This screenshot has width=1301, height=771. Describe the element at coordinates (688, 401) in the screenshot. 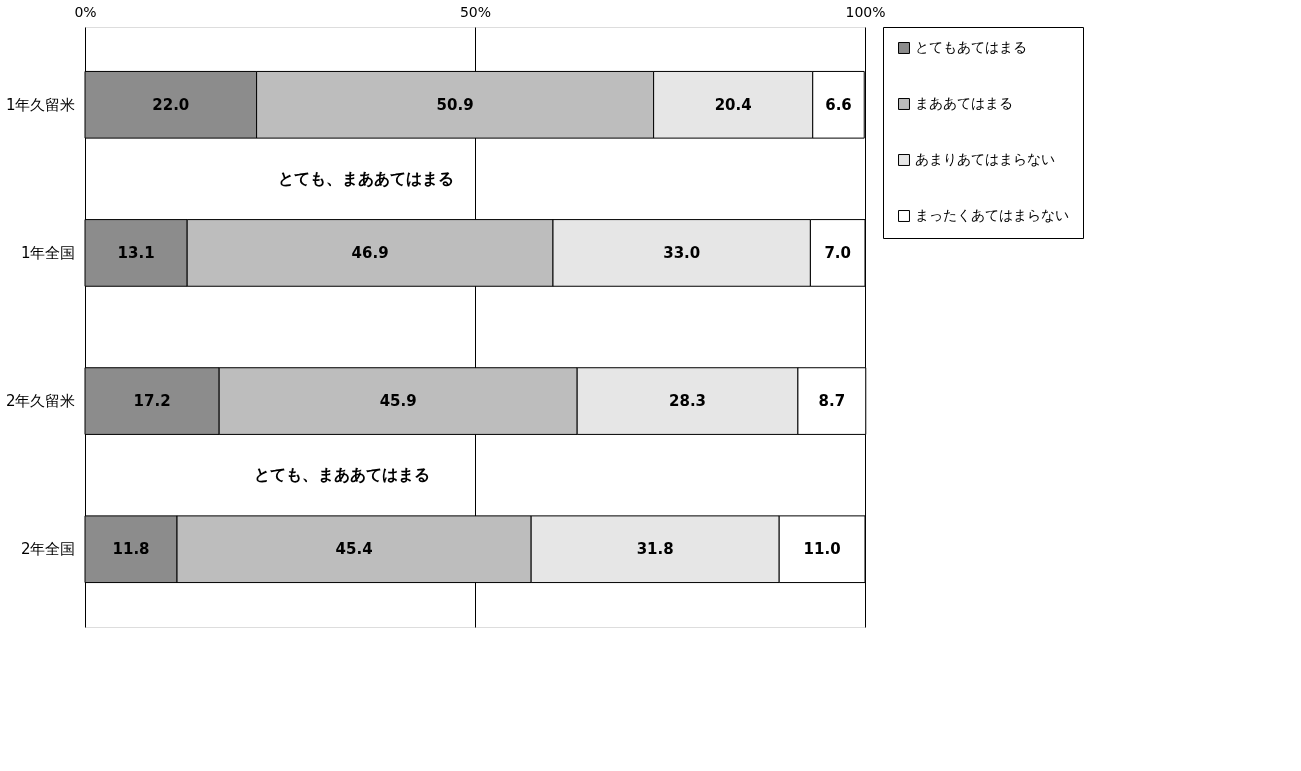

I see `data-label: 28.3` at that location.